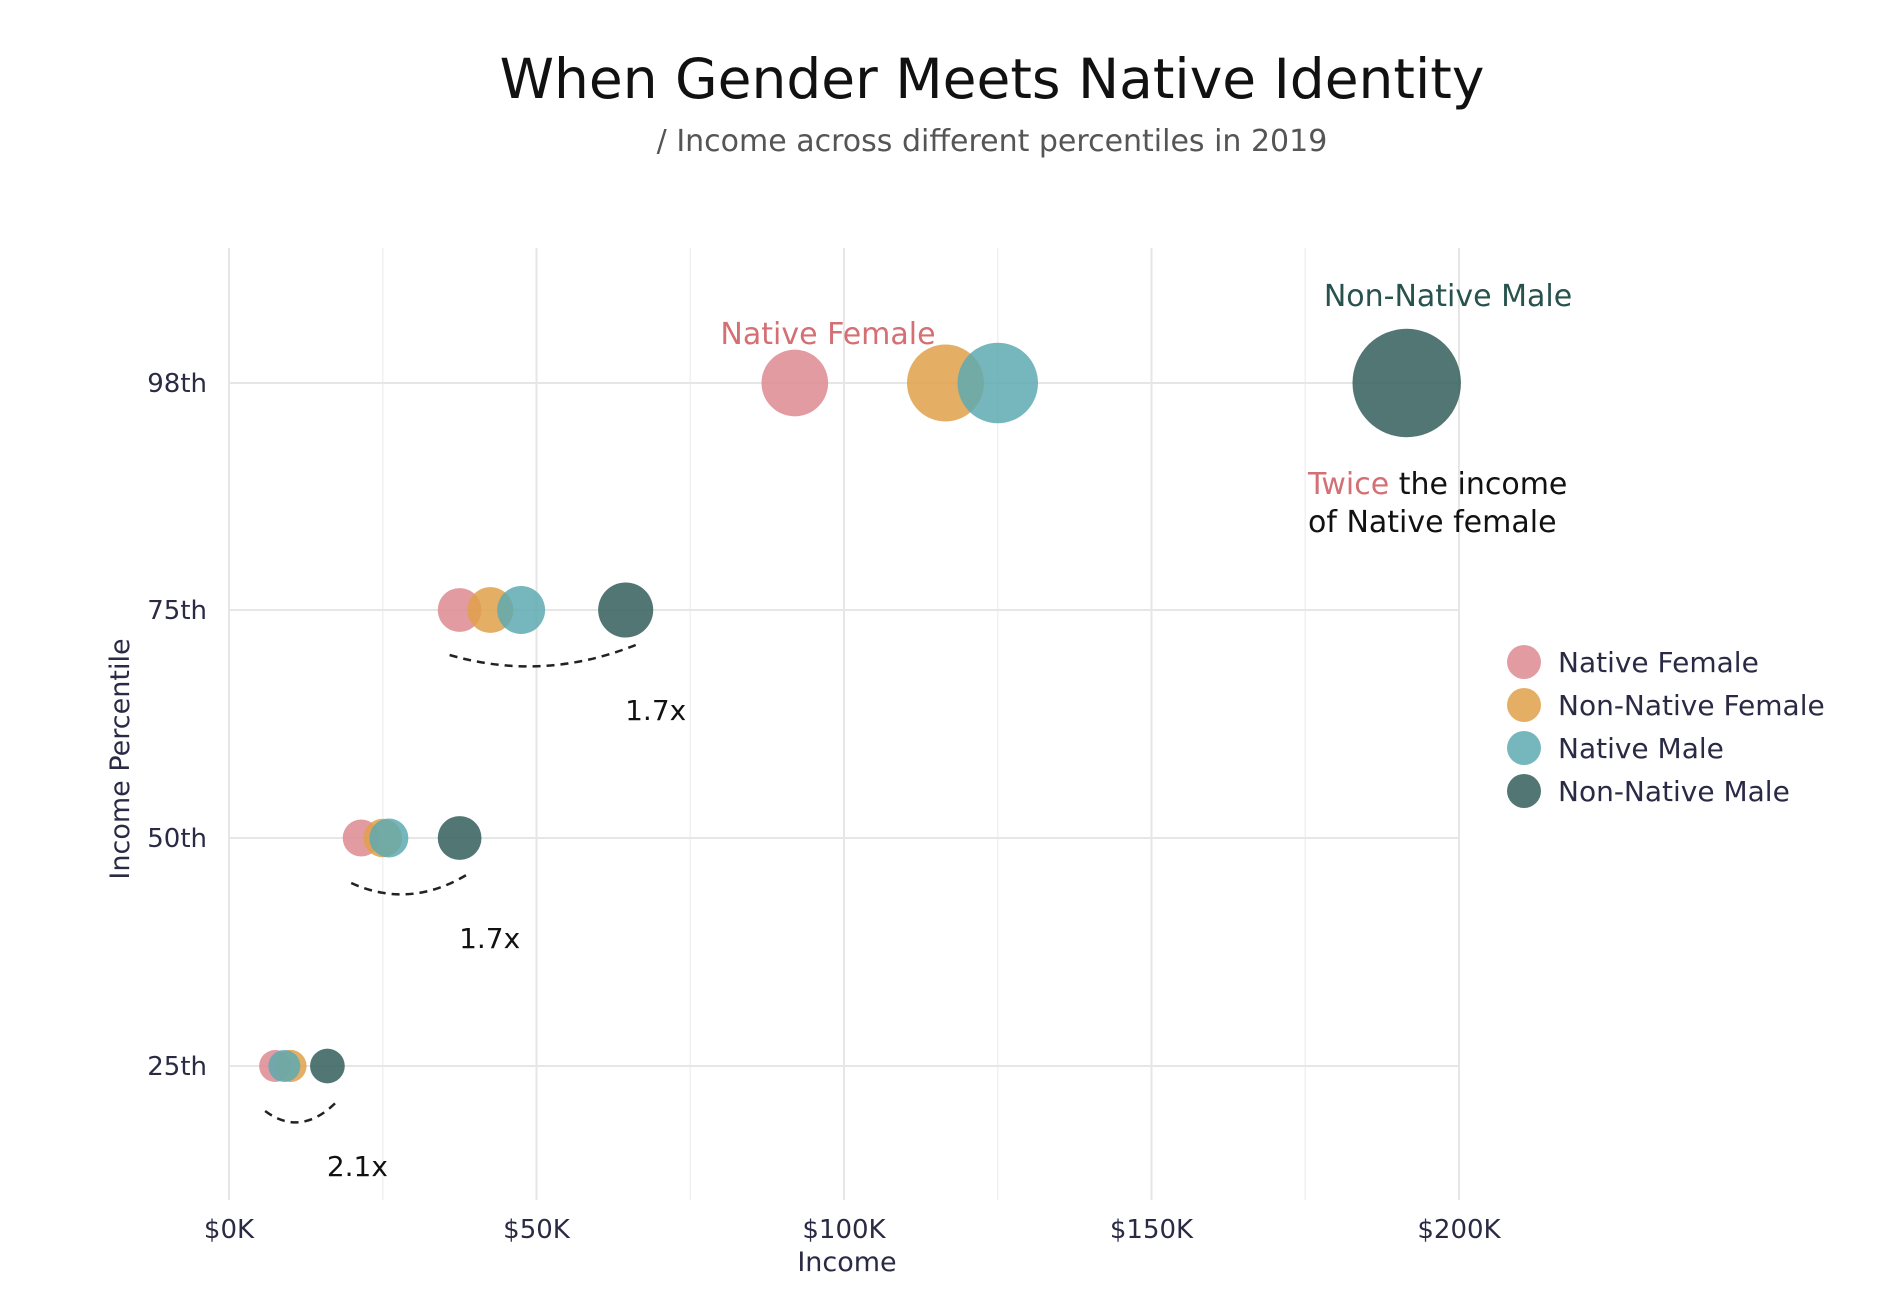 The image size is (1878, 1302). What do you see at coordinates (795, 383) in the screenshot?
I see `point-native-female` at bounding box center [795, 383].